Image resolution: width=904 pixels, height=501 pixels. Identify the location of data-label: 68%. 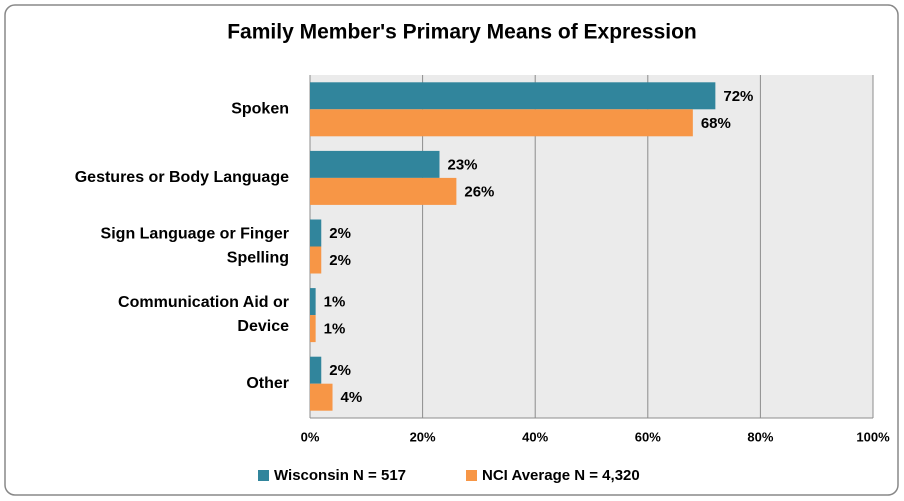
(716, 123).